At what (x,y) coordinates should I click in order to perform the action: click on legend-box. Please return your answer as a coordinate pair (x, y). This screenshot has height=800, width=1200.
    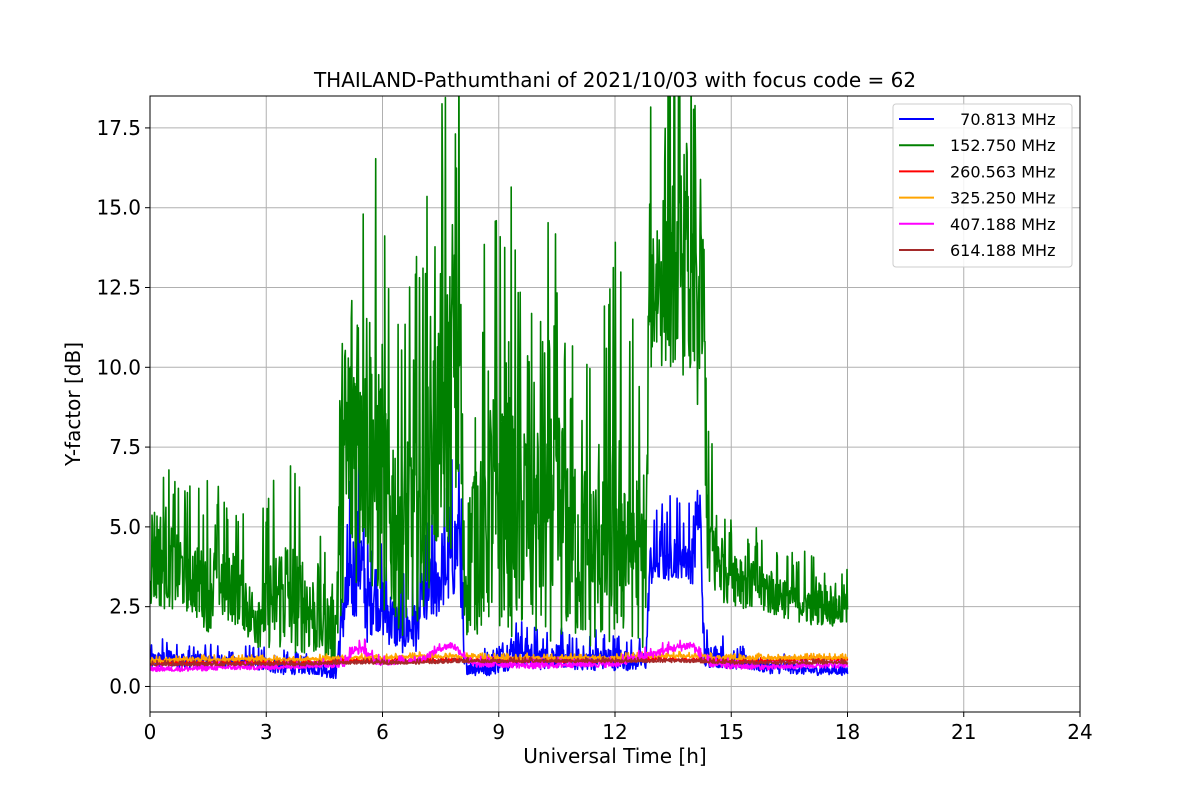
    Looking at the image, I should click on (982, 185).